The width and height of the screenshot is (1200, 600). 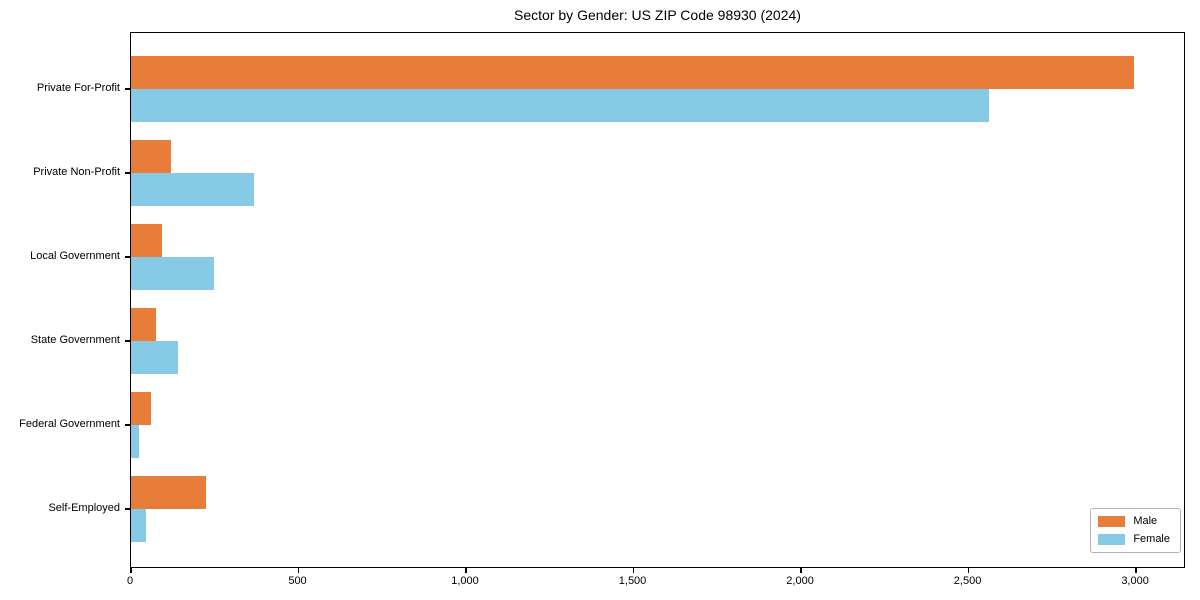 I want to click on legend-swatch-female, so click(x=1112, y=539).